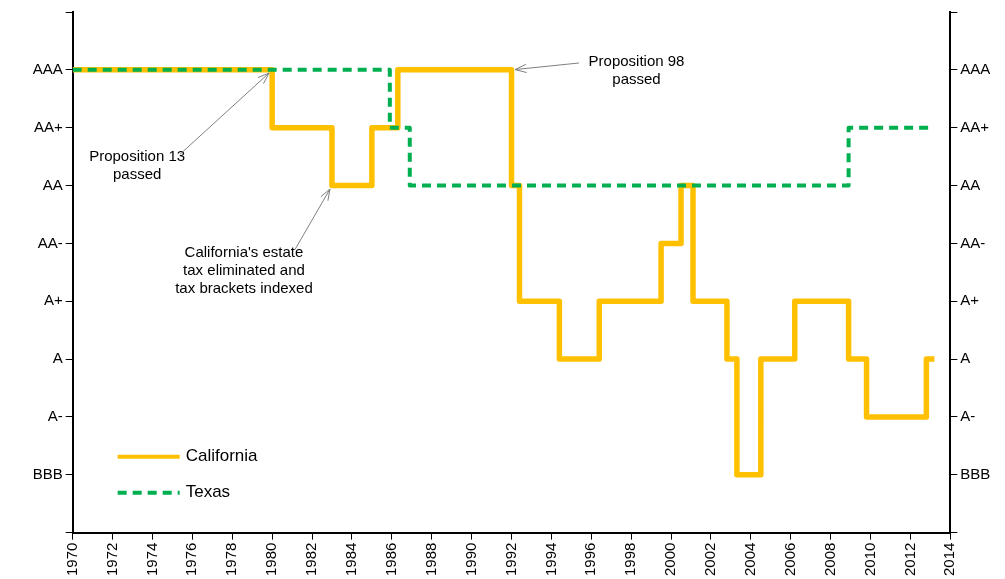 The width and height of the screenshot is (1005, 579). Describe the element at coordinates (949, 559) in the screenshot. I see `x-tick-label: 2014` at that location.